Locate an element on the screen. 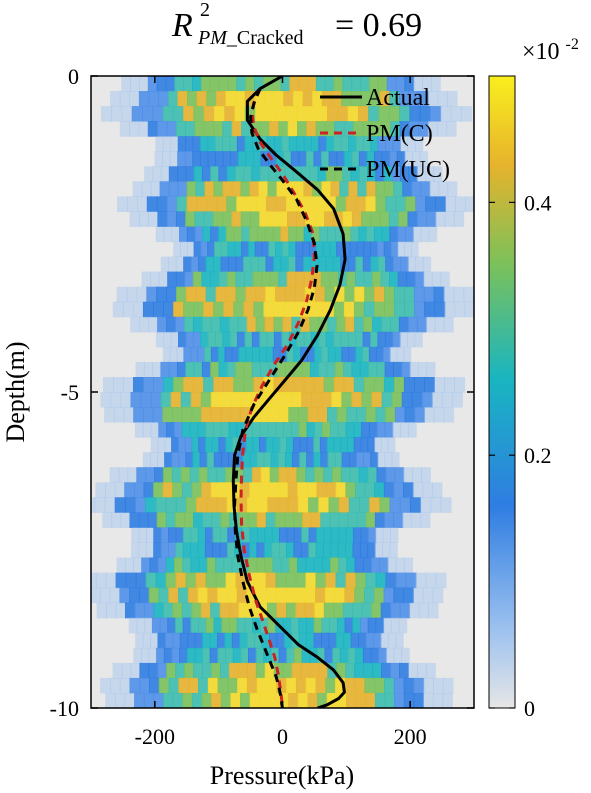  colorbar-multiplier: ×10 -2 is located at coordinates (550, 50).